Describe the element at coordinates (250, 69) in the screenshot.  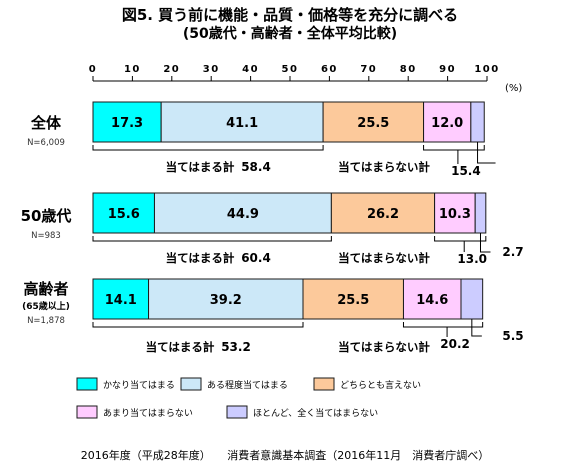
I see `x-tick-label: 40` at that location.